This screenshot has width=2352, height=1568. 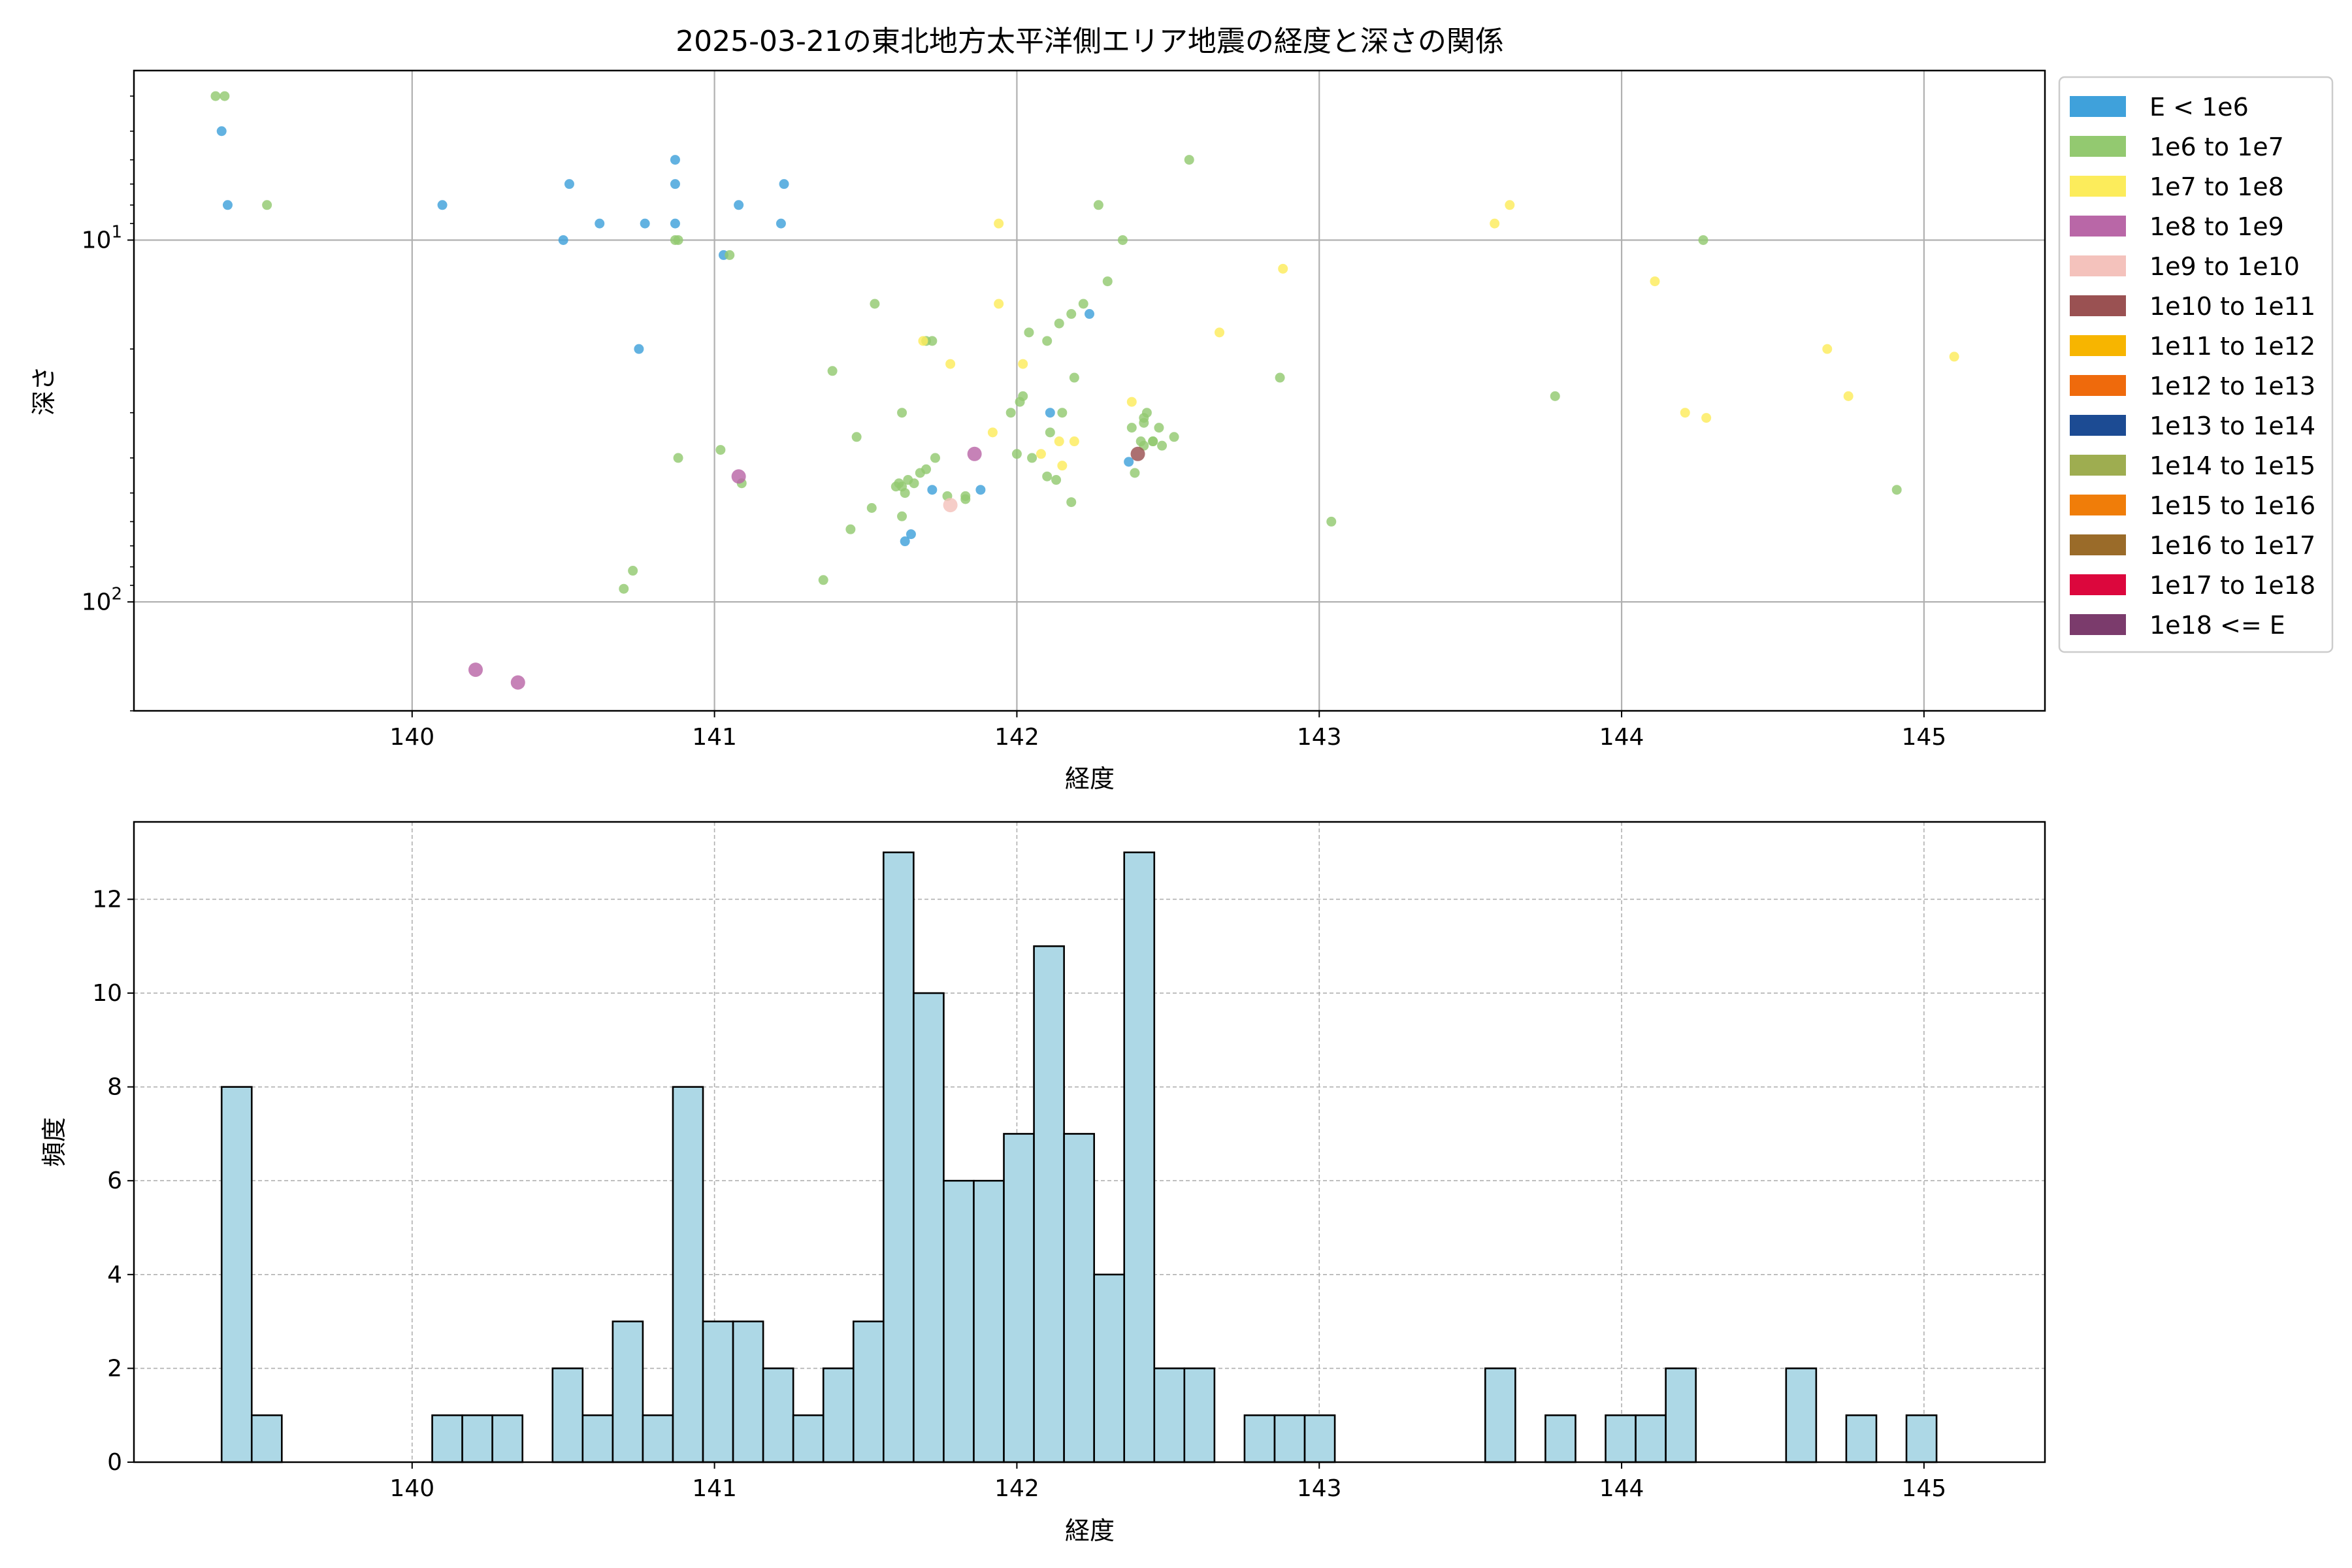 I want to click on legend-label: 1e14 to 1e15, so click(x=2232, y=465).